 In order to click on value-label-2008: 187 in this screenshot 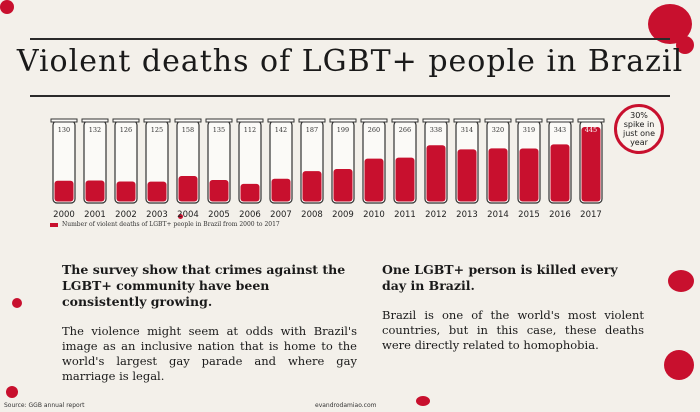, I will do `click(312, 130)`.